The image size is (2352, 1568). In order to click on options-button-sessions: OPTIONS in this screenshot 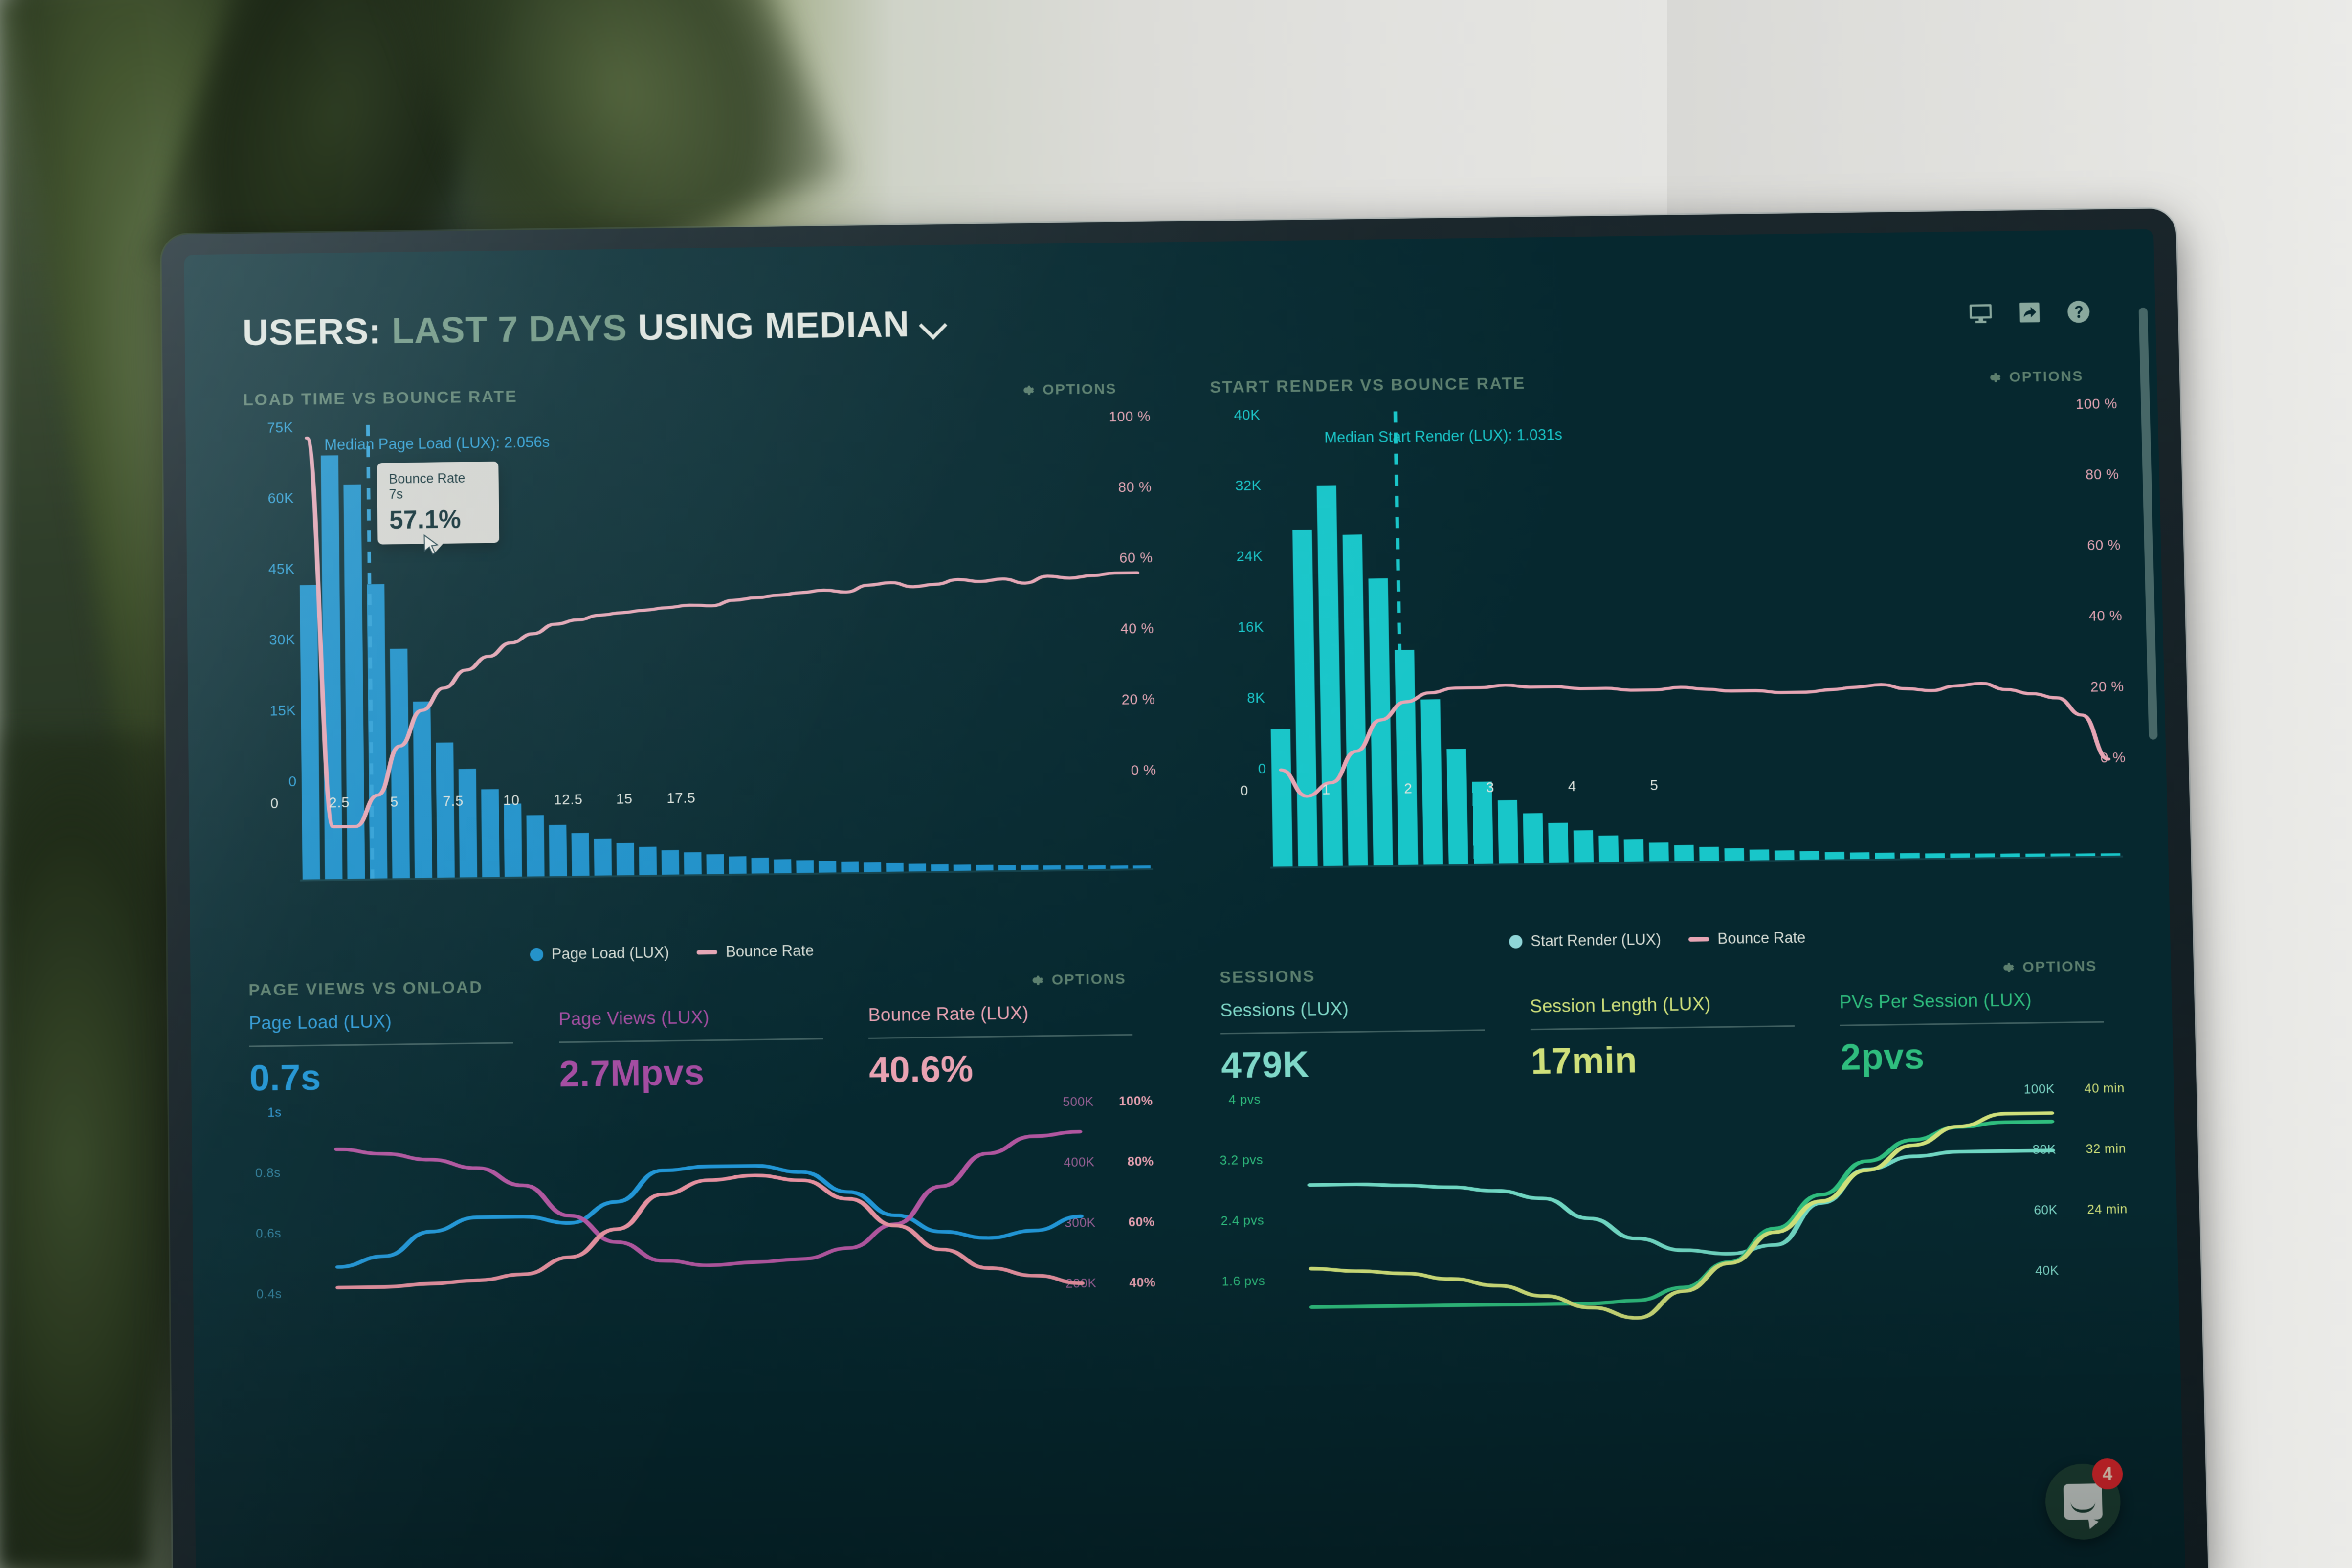, I will do `click(2062, 966)`.